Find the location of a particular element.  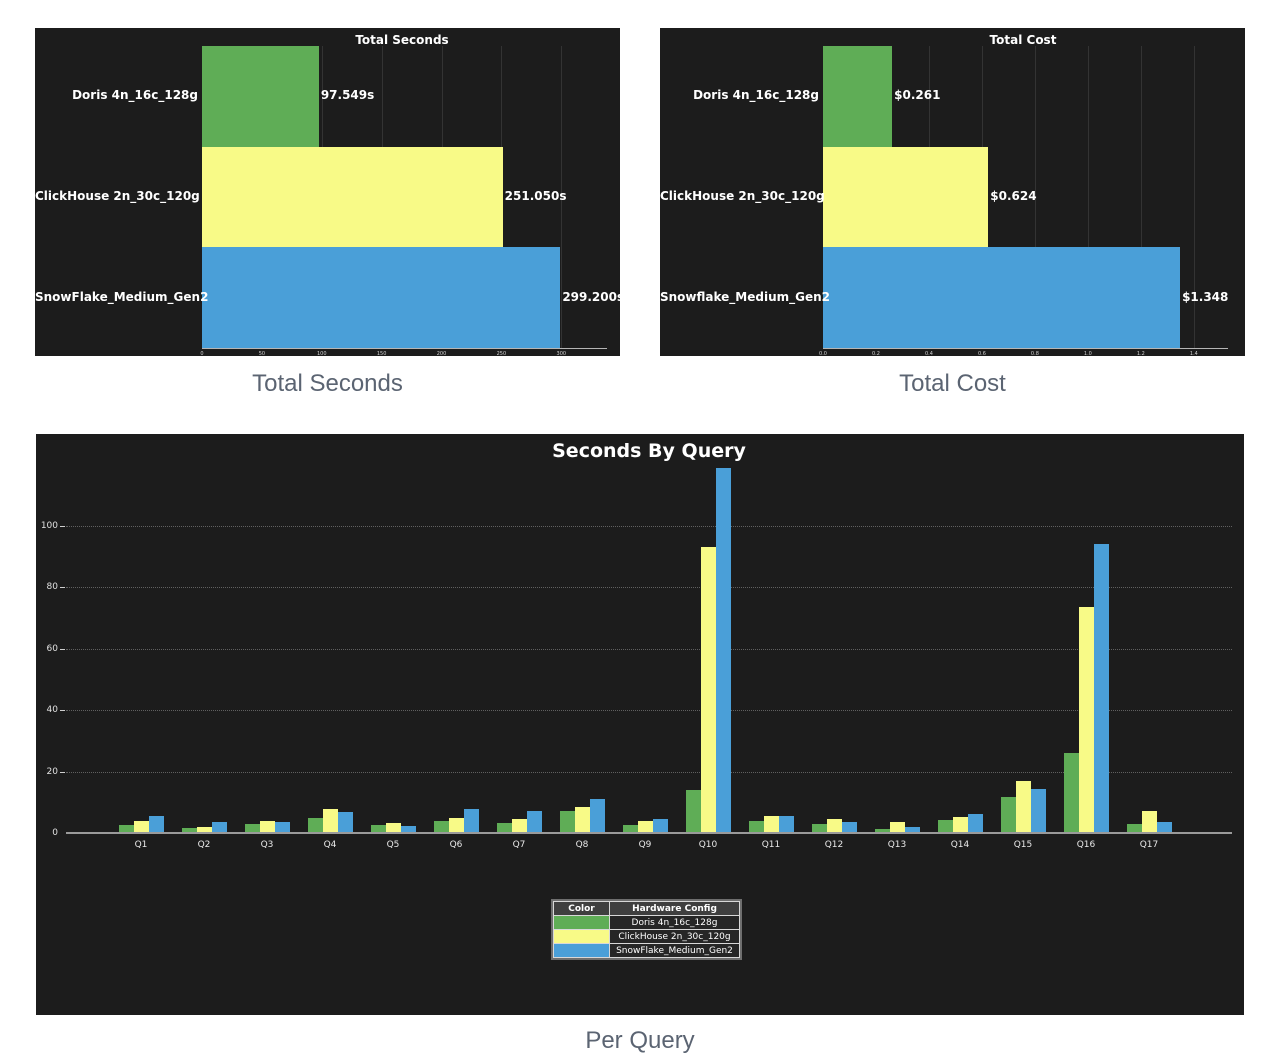

x-tick-label: 250 is located at coordinates (501, 354).